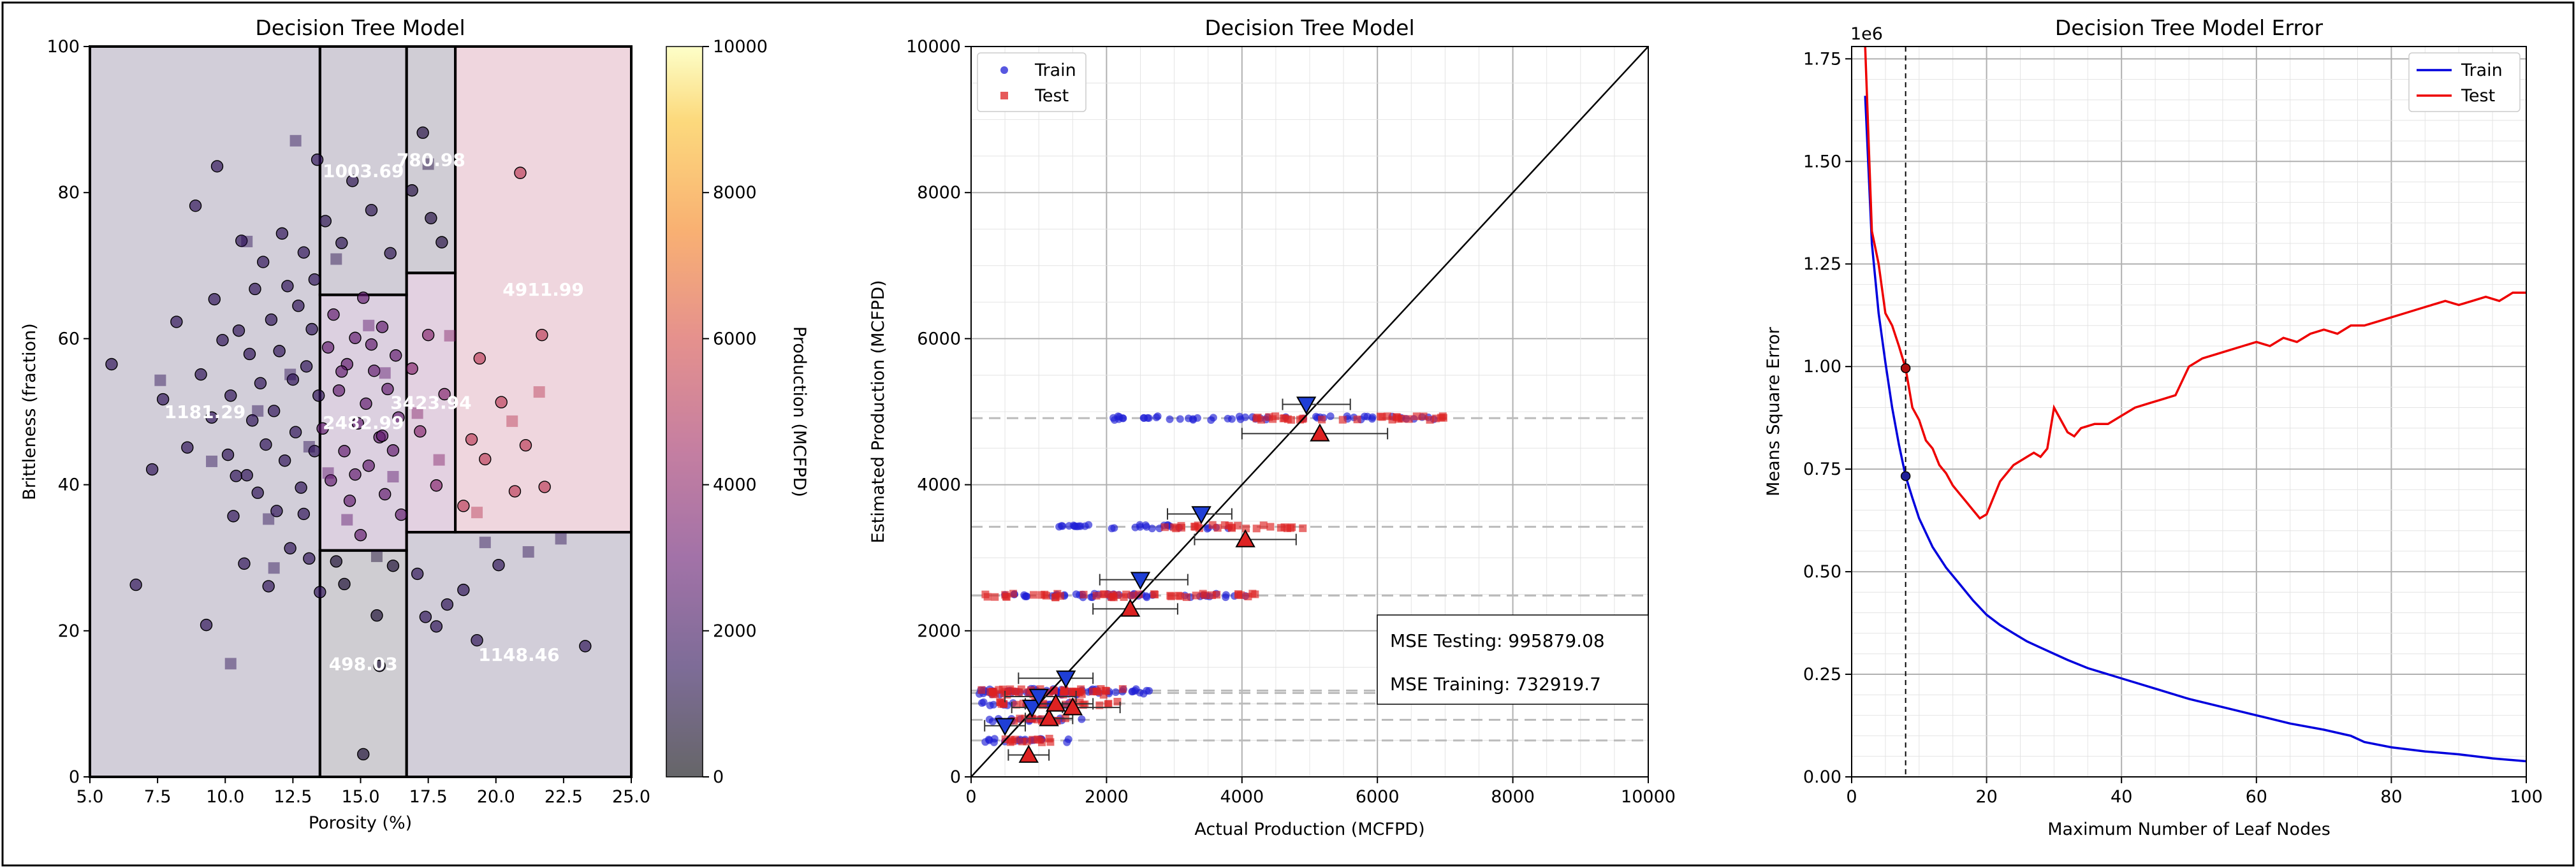  What do you see at coordinates (1107, 797) in the screenshot?
I see `x-tick-label: 2000` at bounding box center [1107, 797].